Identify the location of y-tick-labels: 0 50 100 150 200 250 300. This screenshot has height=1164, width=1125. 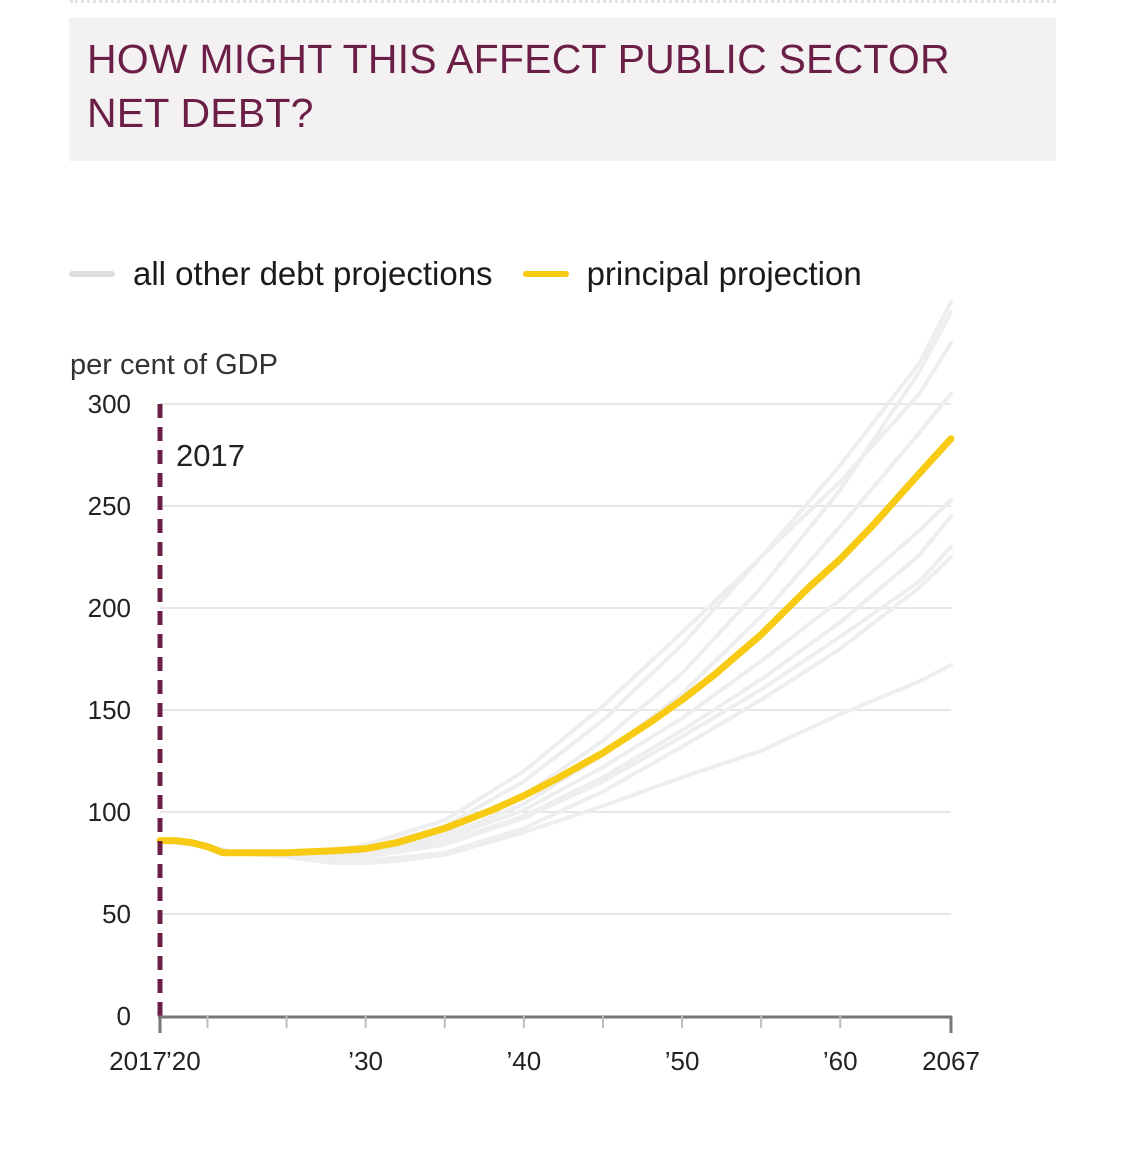
(109, 710).